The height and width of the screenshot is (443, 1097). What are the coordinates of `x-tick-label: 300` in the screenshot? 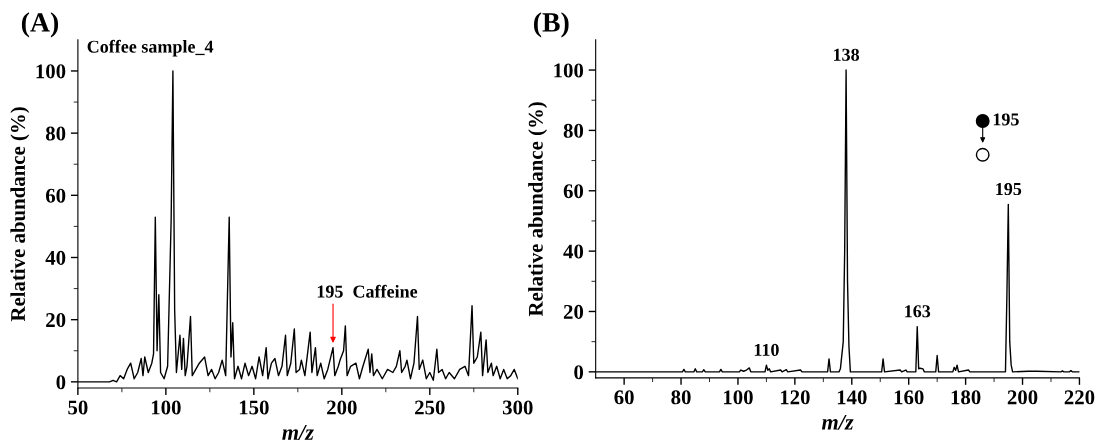 It's located at (517, 407).